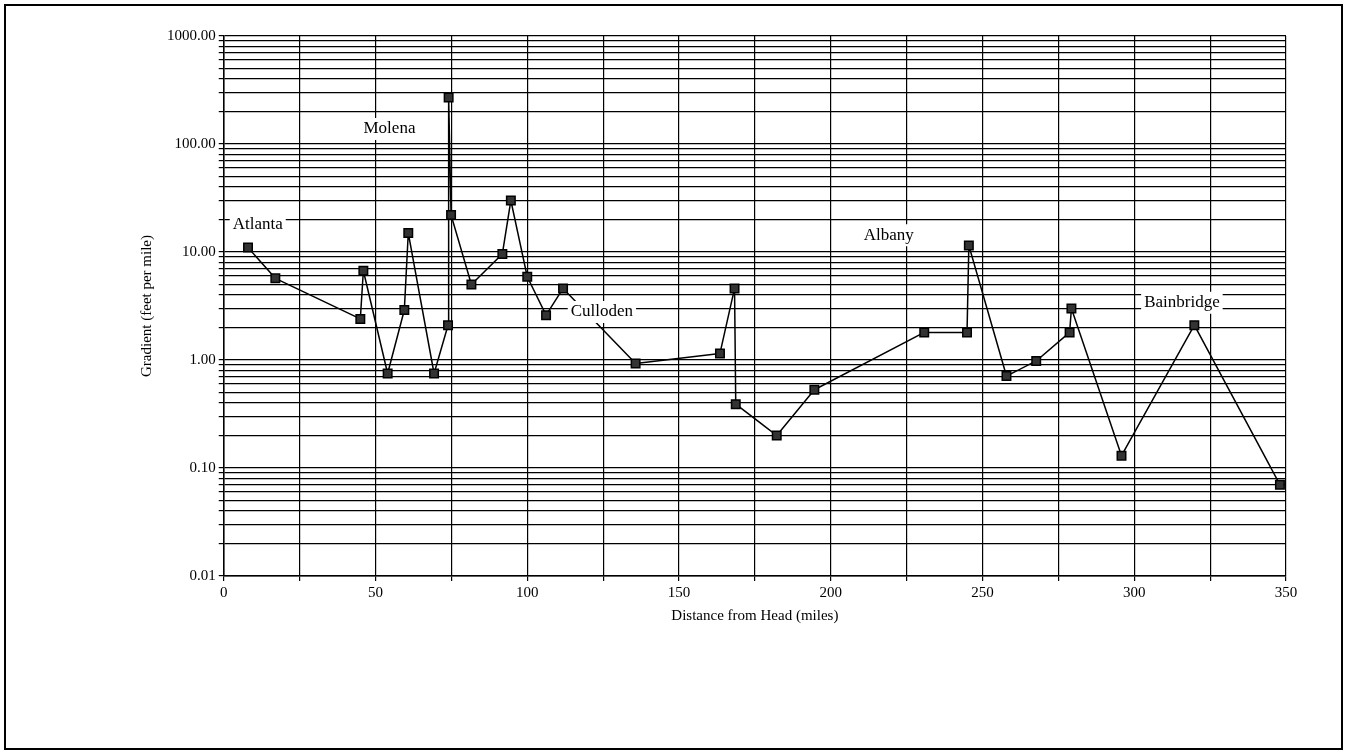  What do you see at coordinates (191, 34) in the screenshot?
I see `y-tick-label: 1000.00` at bounding box center [191, 34].